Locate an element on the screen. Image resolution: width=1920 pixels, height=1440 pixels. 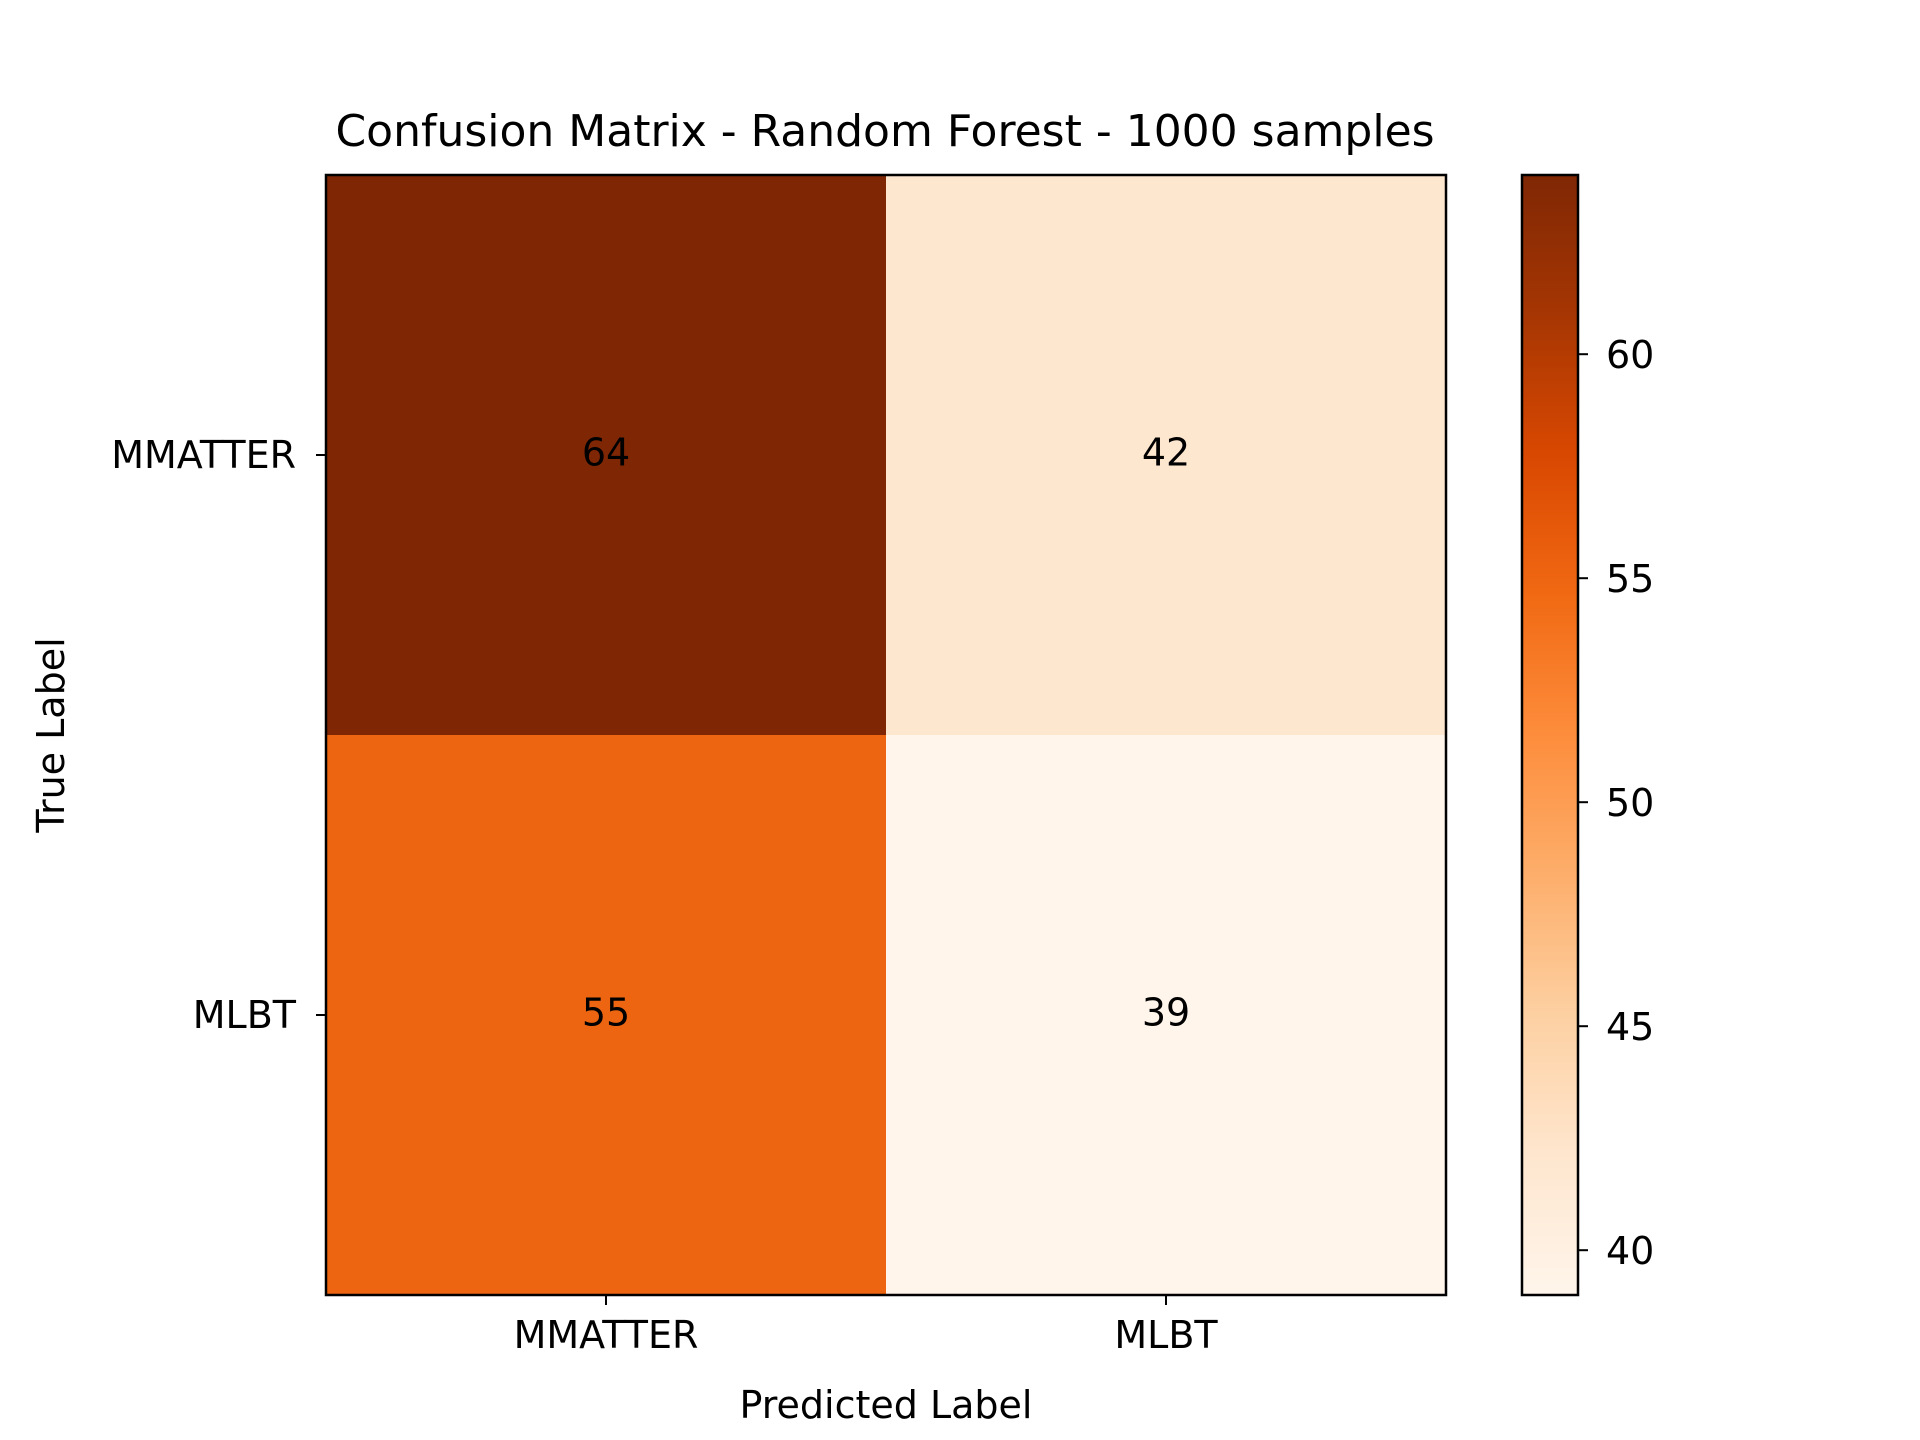
x-tick-label: MMATTER is located at coordinates (606, 1335).